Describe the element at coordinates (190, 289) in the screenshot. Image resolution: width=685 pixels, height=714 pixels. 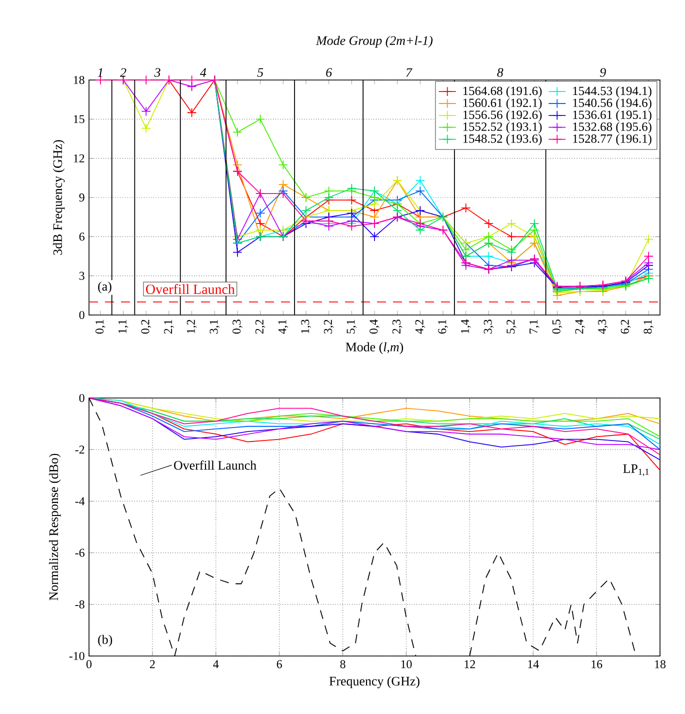
I see `ref-line-label: Overfill Launch` at that location.